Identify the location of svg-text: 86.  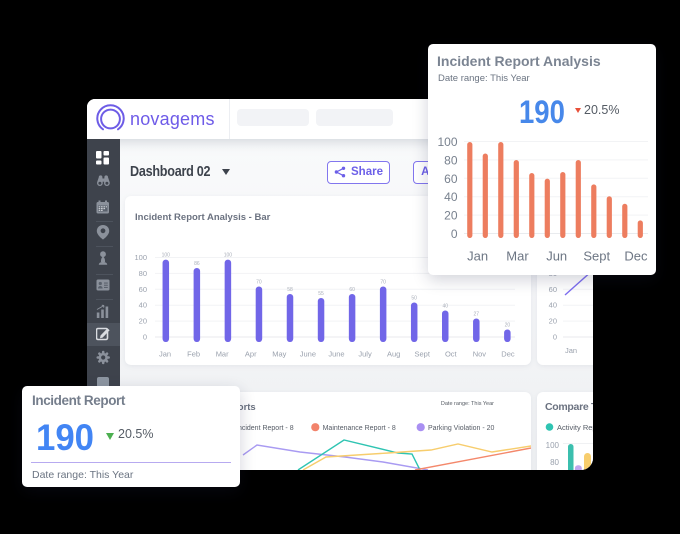
(197, 264).